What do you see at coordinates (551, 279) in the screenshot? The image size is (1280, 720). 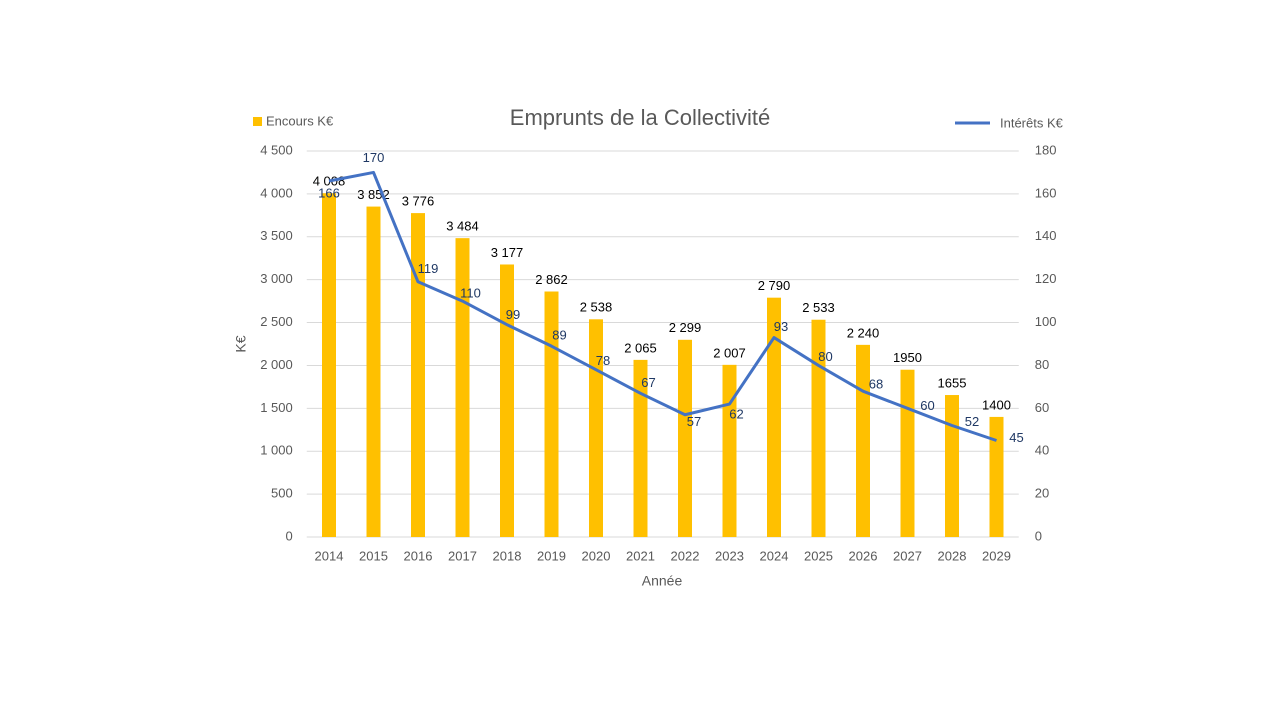 I see `bar-value-label: 2 862` at bounding box center [551, 279].